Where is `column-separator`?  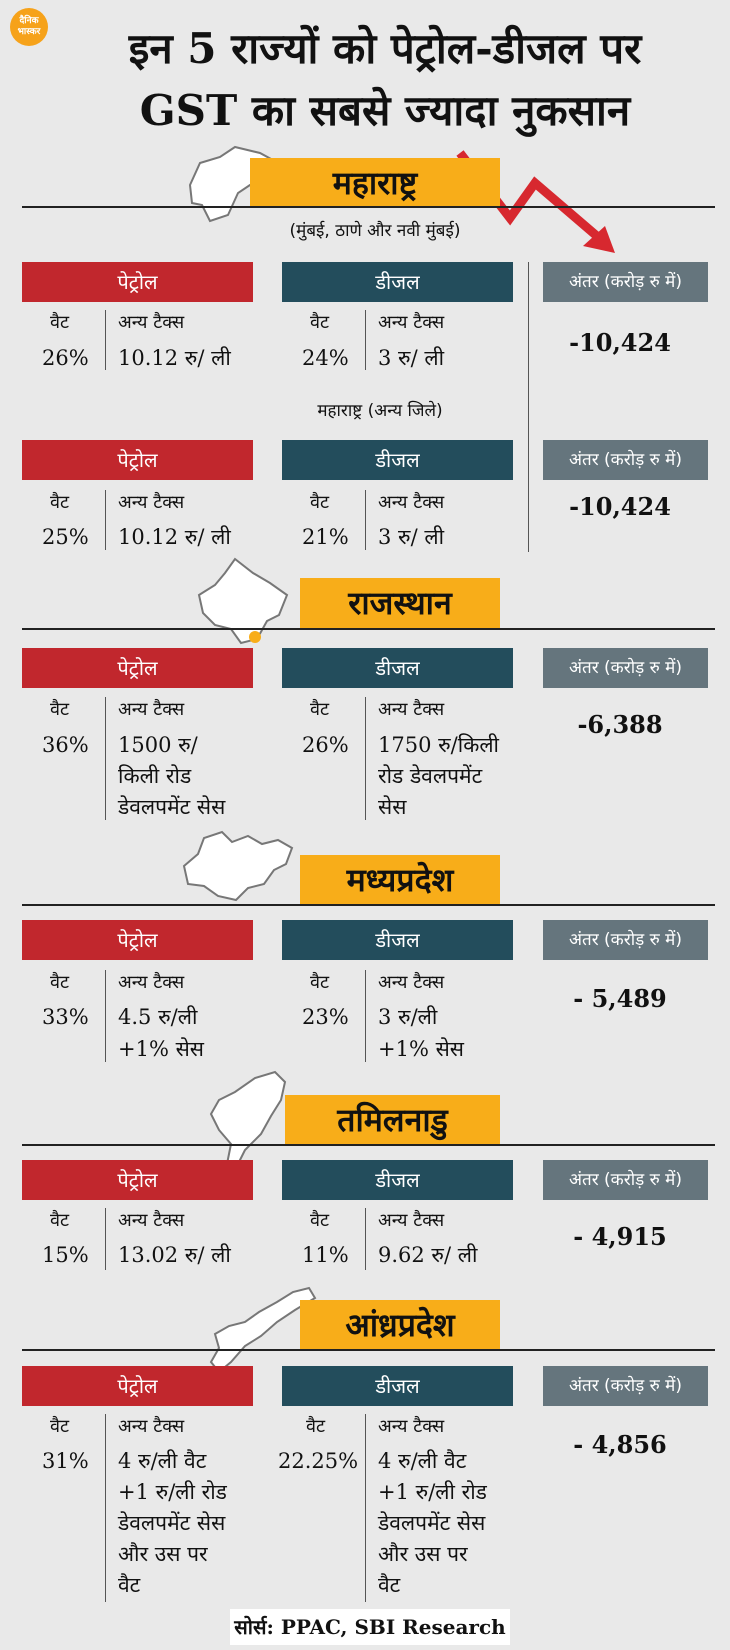
column-separator is located at coordinates (528, 407).